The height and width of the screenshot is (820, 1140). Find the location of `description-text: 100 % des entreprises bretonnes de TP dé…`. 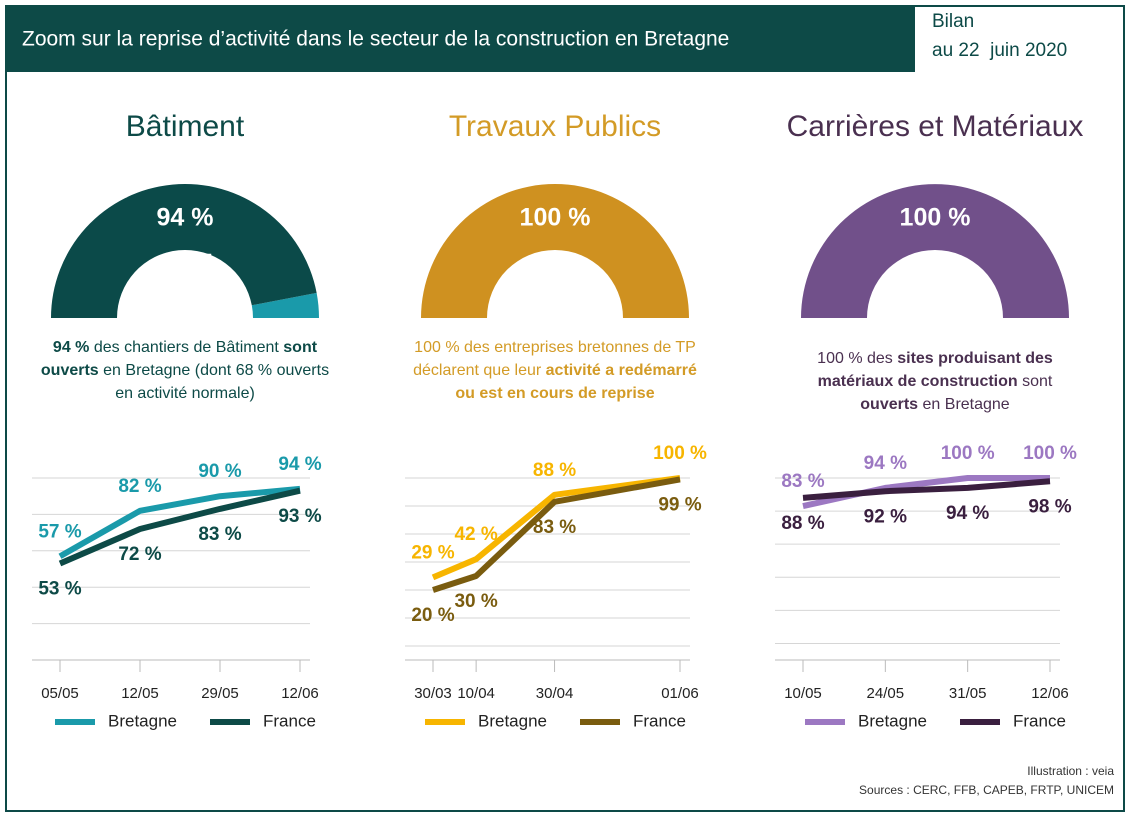

description-text: 100 % des entreprises bretonnes de TP dé… is located at coordinates (554, 359).